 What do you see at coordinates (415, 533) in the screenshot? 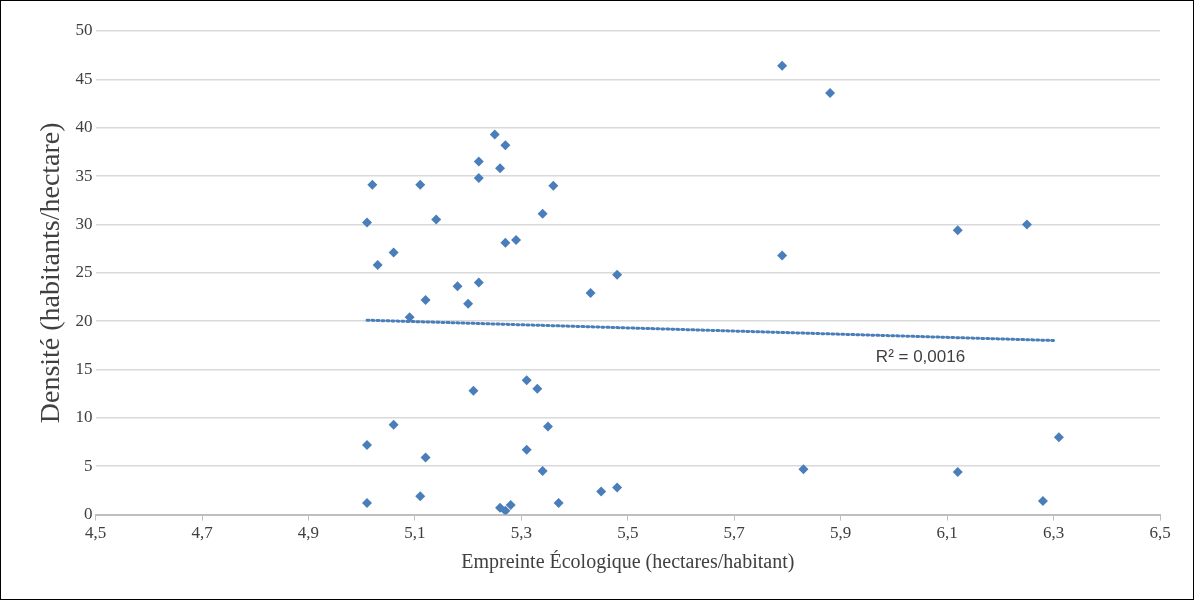
I see `x-tick-label: 5,1` at bounding box center [415, 533].